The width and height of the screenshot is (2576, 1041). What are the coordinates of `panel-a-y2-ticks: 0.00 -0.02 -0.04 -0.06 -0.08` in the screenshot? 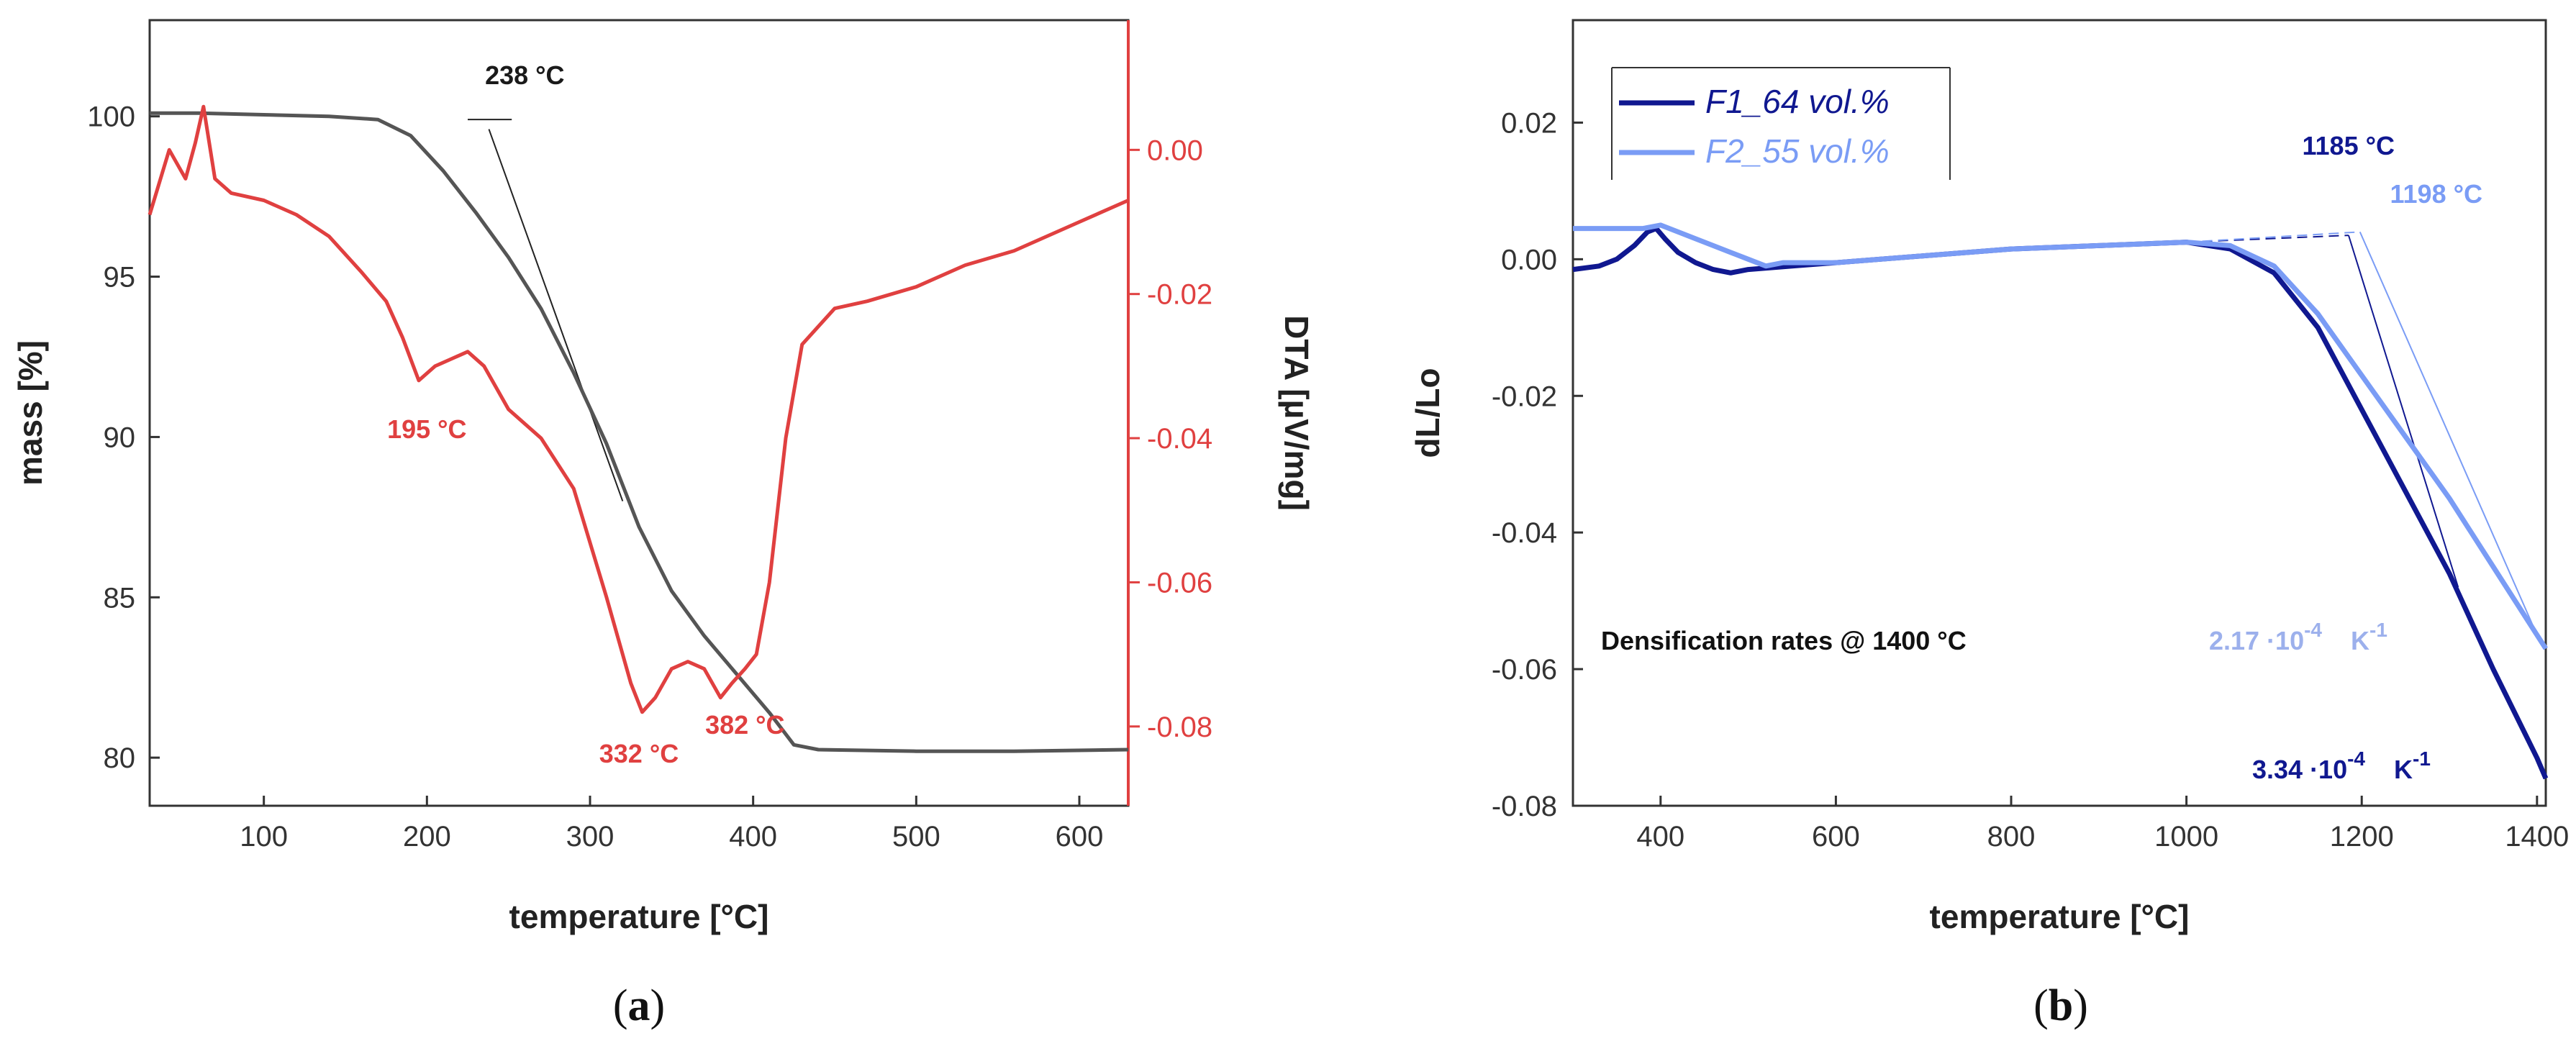 It's located at (1170, 439).